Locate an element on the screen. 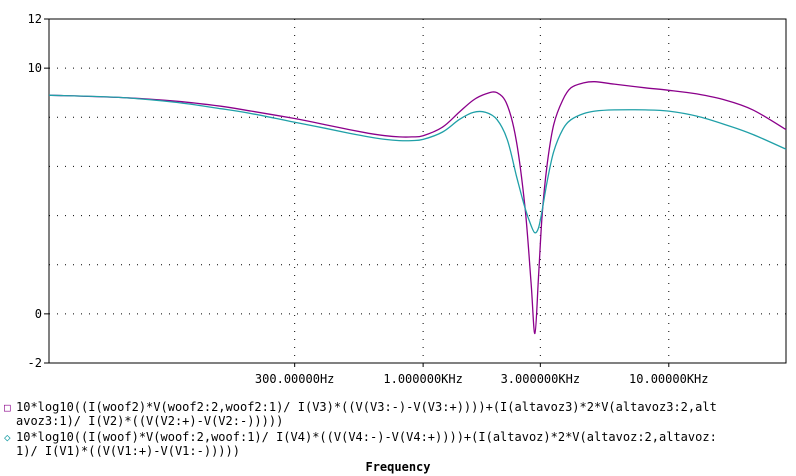 This screenshot has height=476, width=796. x-tick-label-1: 1.000000KHz is located at coordinates (422, 379).